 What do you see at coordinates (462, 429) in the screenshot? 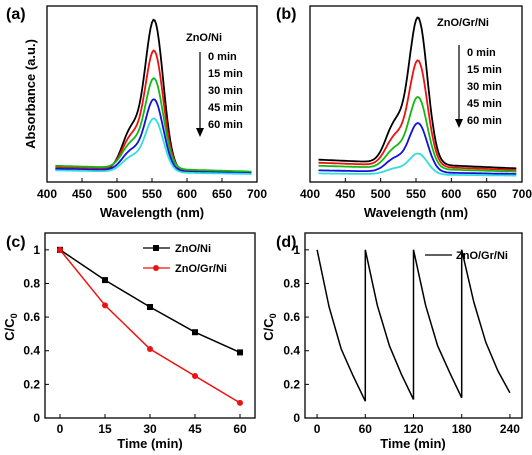
I see `panel-d-x-tick-label: 180` at bounding box center [462, 429].